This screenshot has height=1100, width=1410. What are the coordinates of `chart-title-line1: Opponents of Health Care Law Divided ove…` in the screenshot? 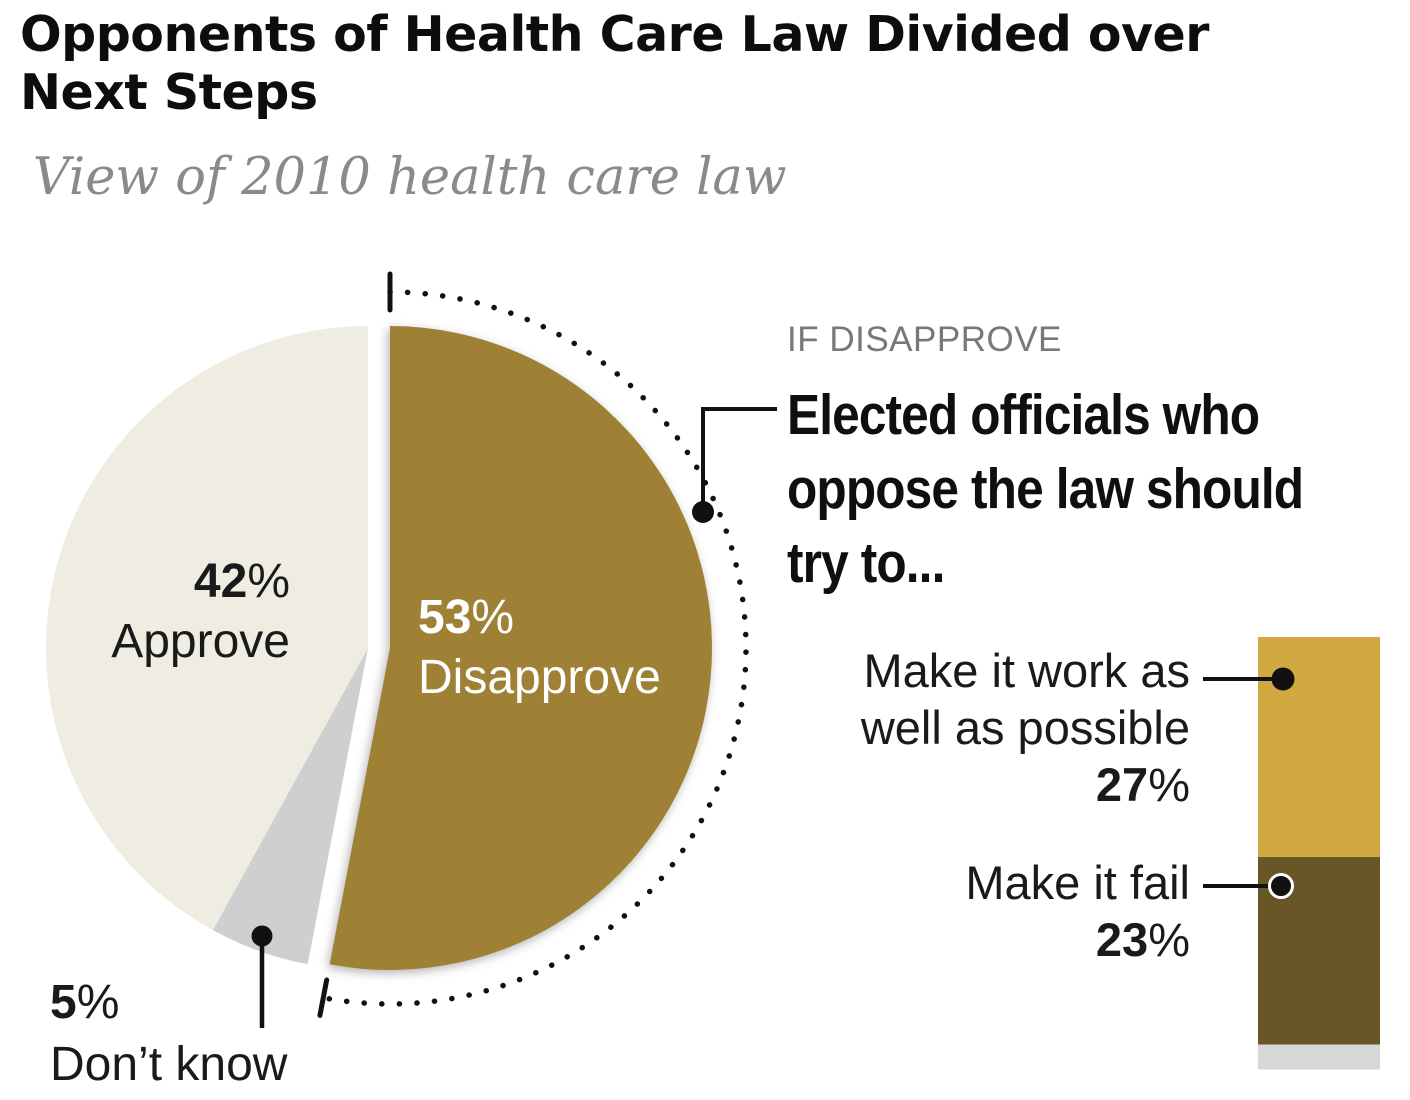 It's located at (614, 34).